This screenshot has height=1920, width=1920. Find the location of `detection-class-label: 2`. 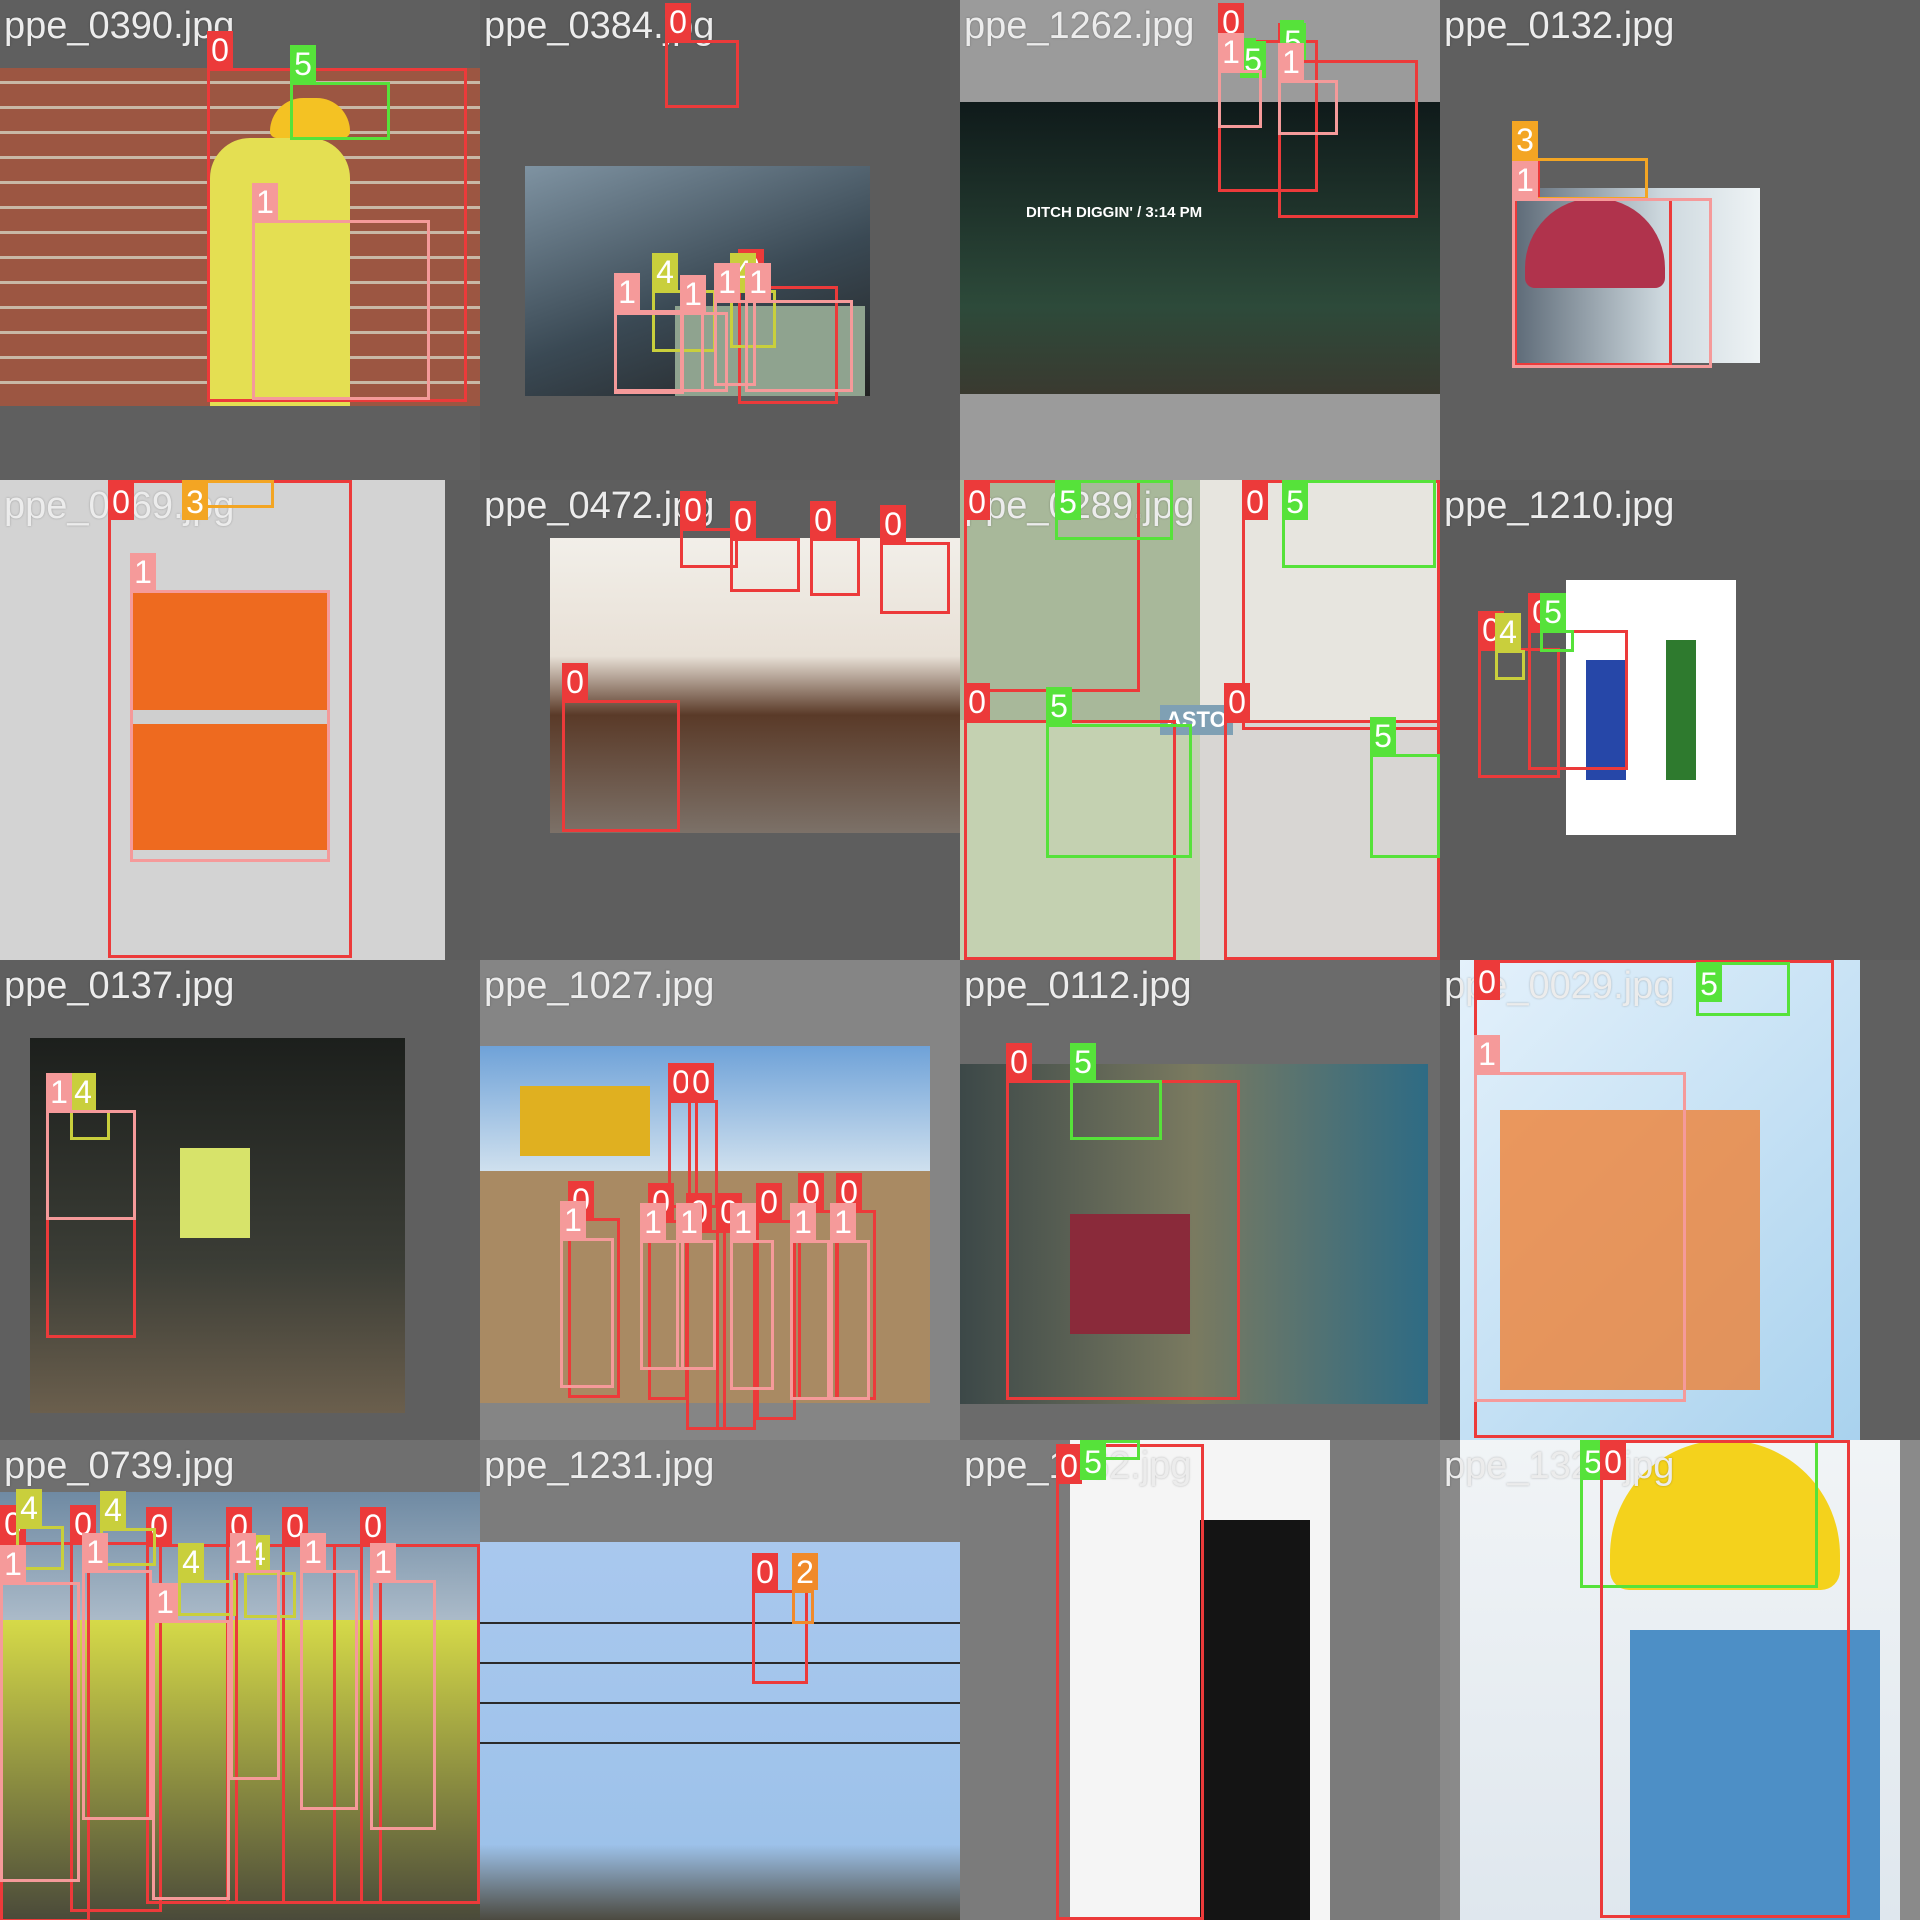

detection-class-label: 2 is located at coordinates (805, 1571).